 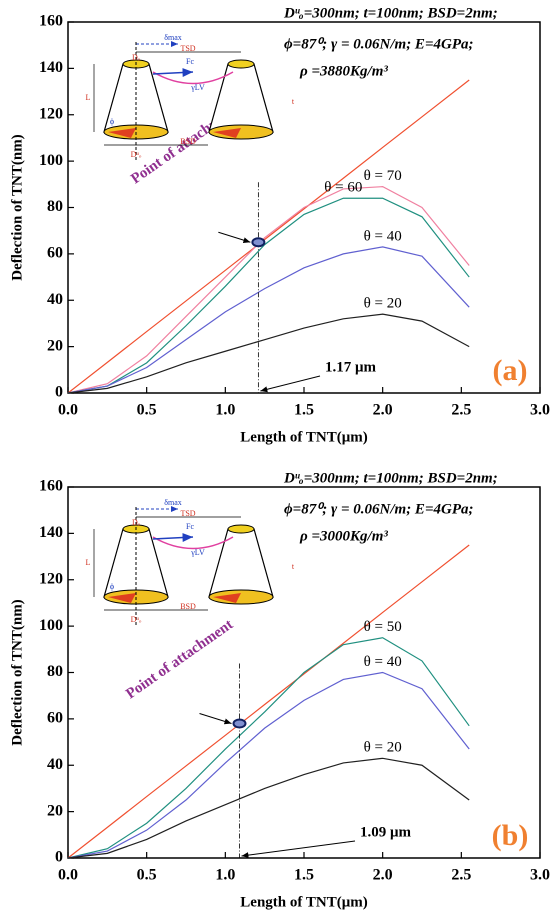 What do you see at coordinates (383, 627) in the screenshot?
I see `series-label: θ = 50` at bounding box center [383, 627].